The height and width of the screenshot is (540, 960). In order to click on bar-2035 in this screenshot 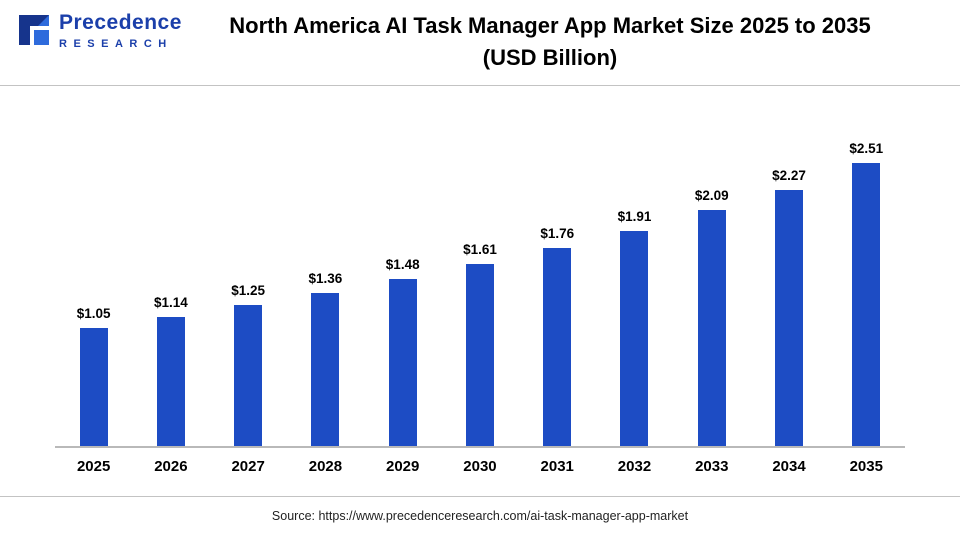, I will do `click(866, 304)`.